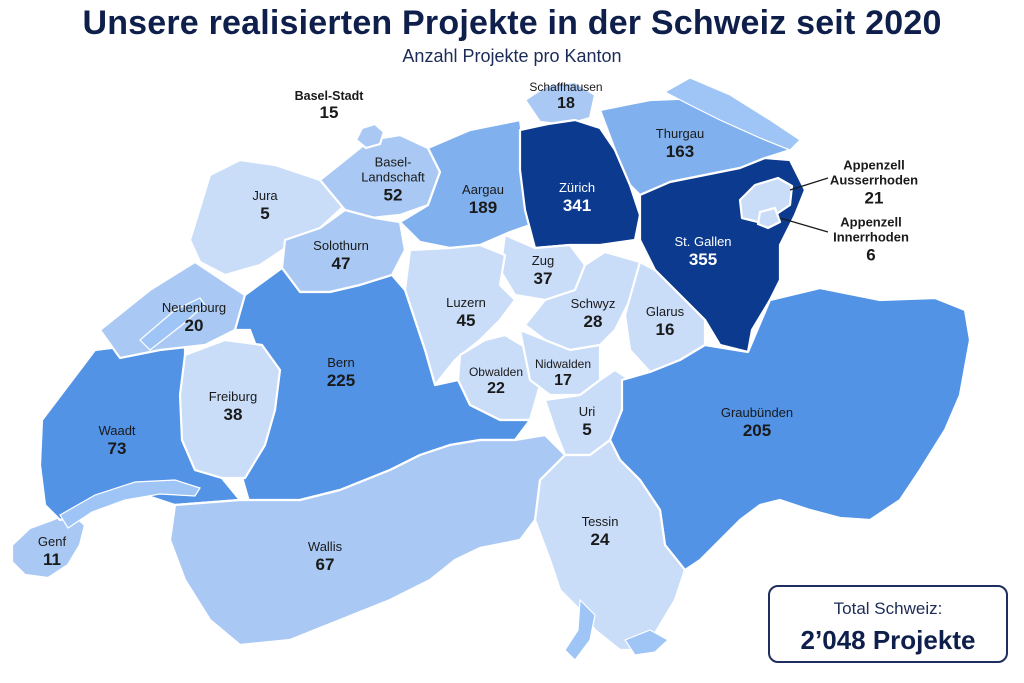  Describe the element at coordinates (566, 86) in the screenshot. I see `canton-name: Schaffhausen` at that location.